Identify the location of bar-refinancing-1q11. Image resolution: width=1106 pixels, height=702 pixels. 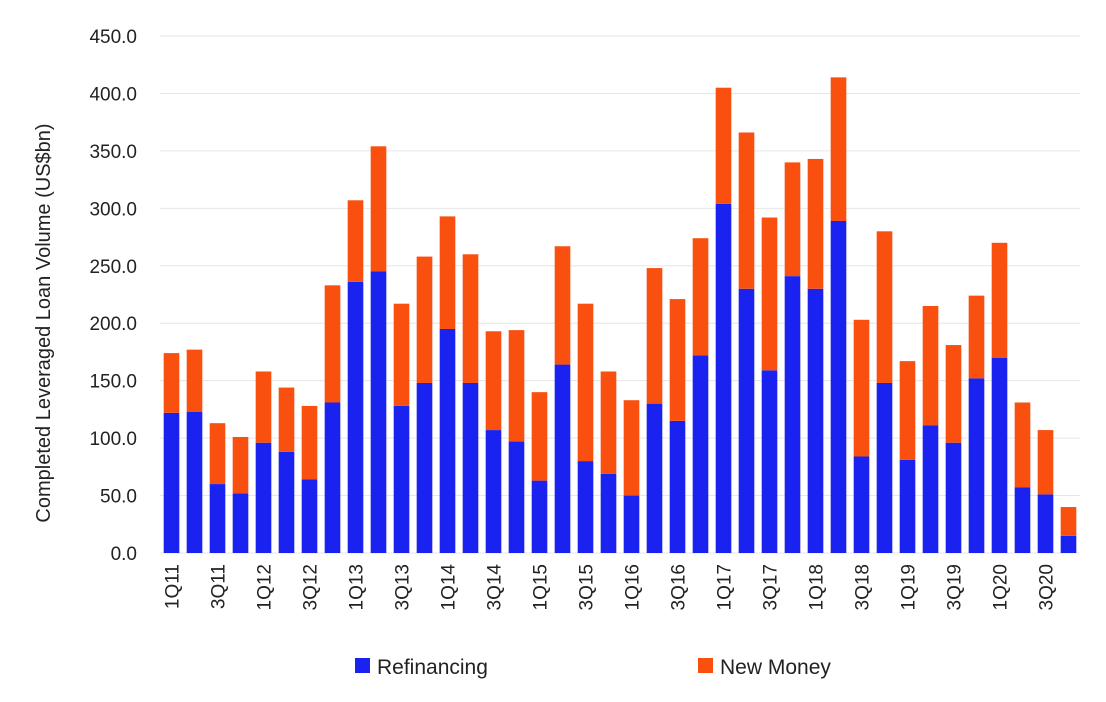
(171, 482).